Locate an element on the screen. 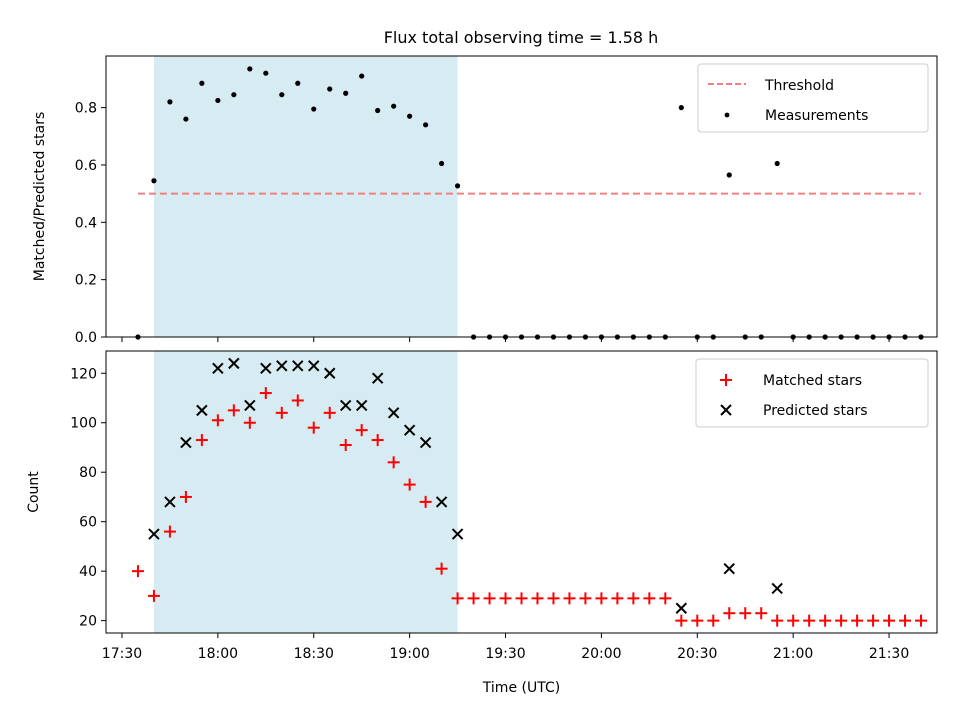 This screenshot has height=720, width=960. bottom-x-tick-label: 19:30 is located at coordinates (505, 654).